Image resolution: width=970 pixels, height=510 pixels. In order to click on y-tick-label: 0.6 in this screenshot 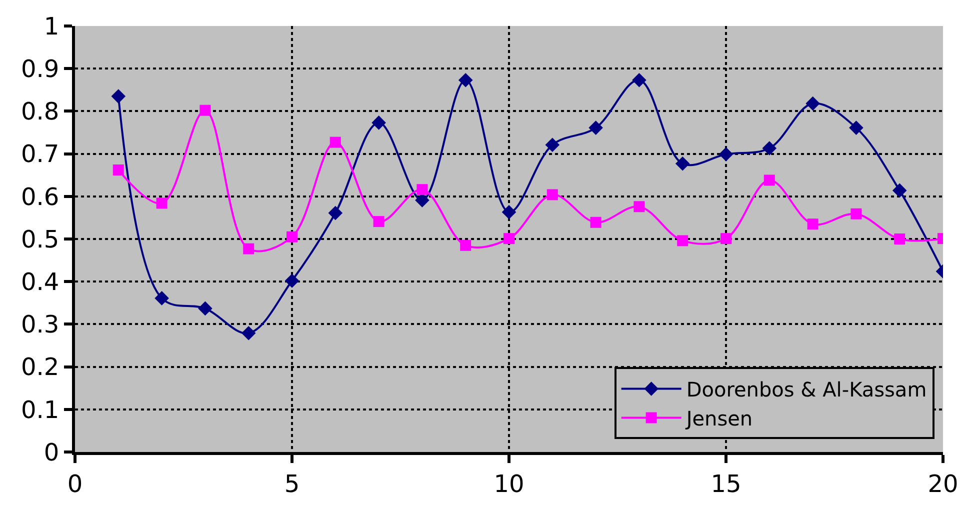, I will do `click(40, 196)`.